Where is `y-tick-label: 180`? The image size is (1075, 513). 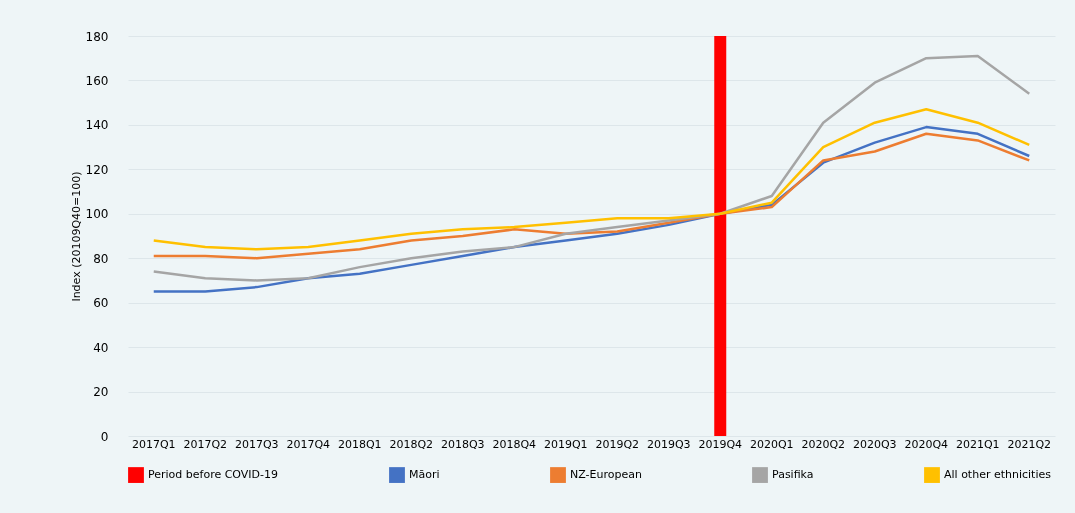
y-tick-label: 180 is located at coordinates (97, 36).